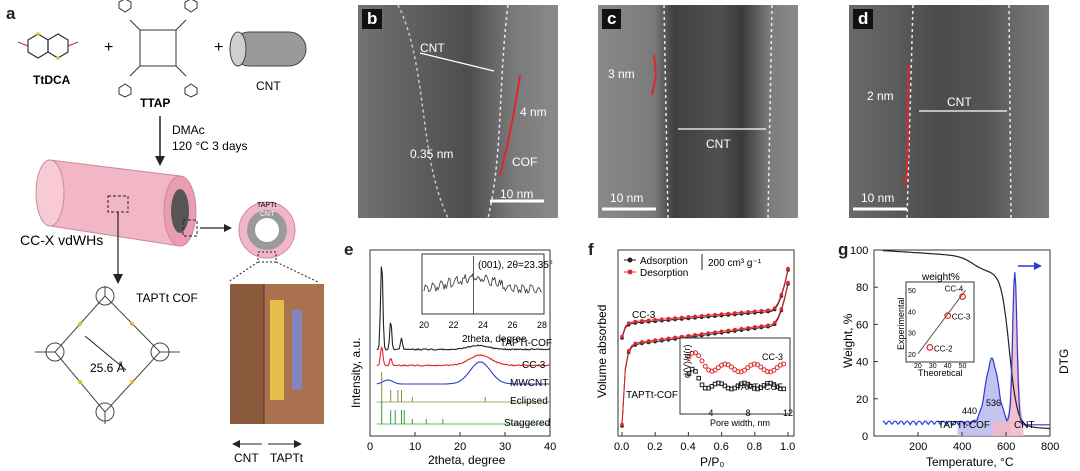  What do you see at coordinates (533, 112) in the screenshot?
I see `b-shell-label: 4 nm` at bounding box center [533, 112].